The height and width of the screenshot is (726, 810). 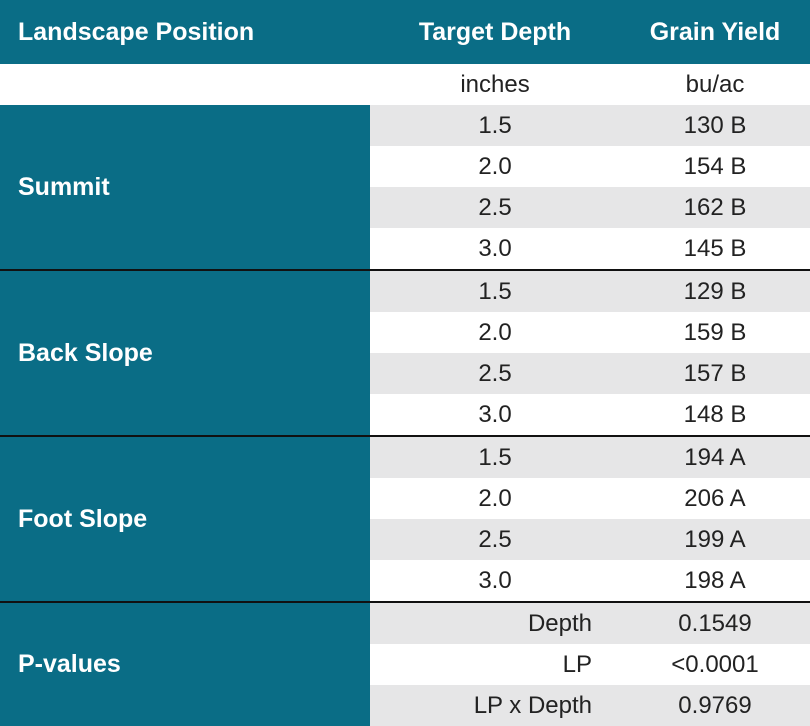 I want to click on table-row: 2.0 206 A, so click(x=405, y=498).